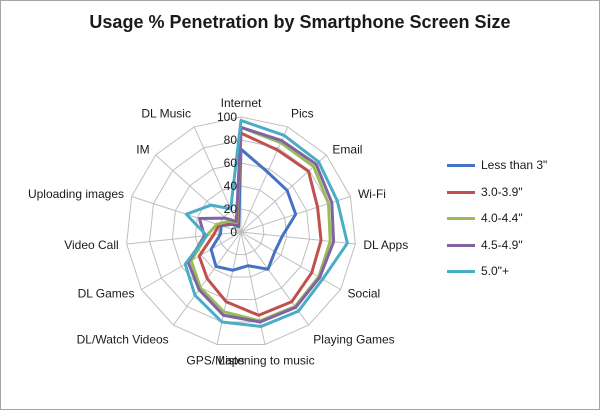  I want to click on category-label: Playing Games, so click(353, 340).